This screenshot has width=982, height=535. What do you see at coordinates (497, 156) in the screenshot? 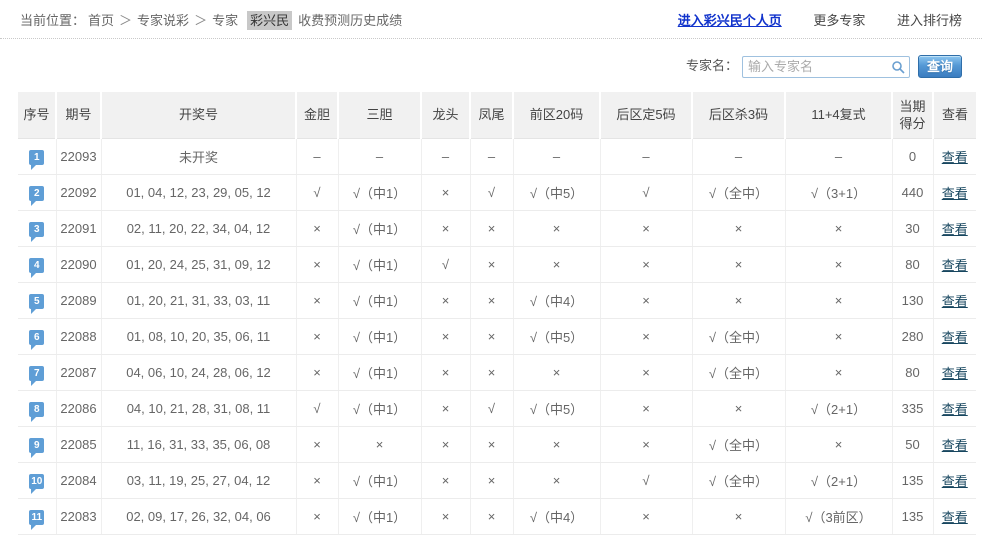
I see `table-row: 1 22093 未开奖 – – – – – – – –0 查看` at bounding box center [497, 156].